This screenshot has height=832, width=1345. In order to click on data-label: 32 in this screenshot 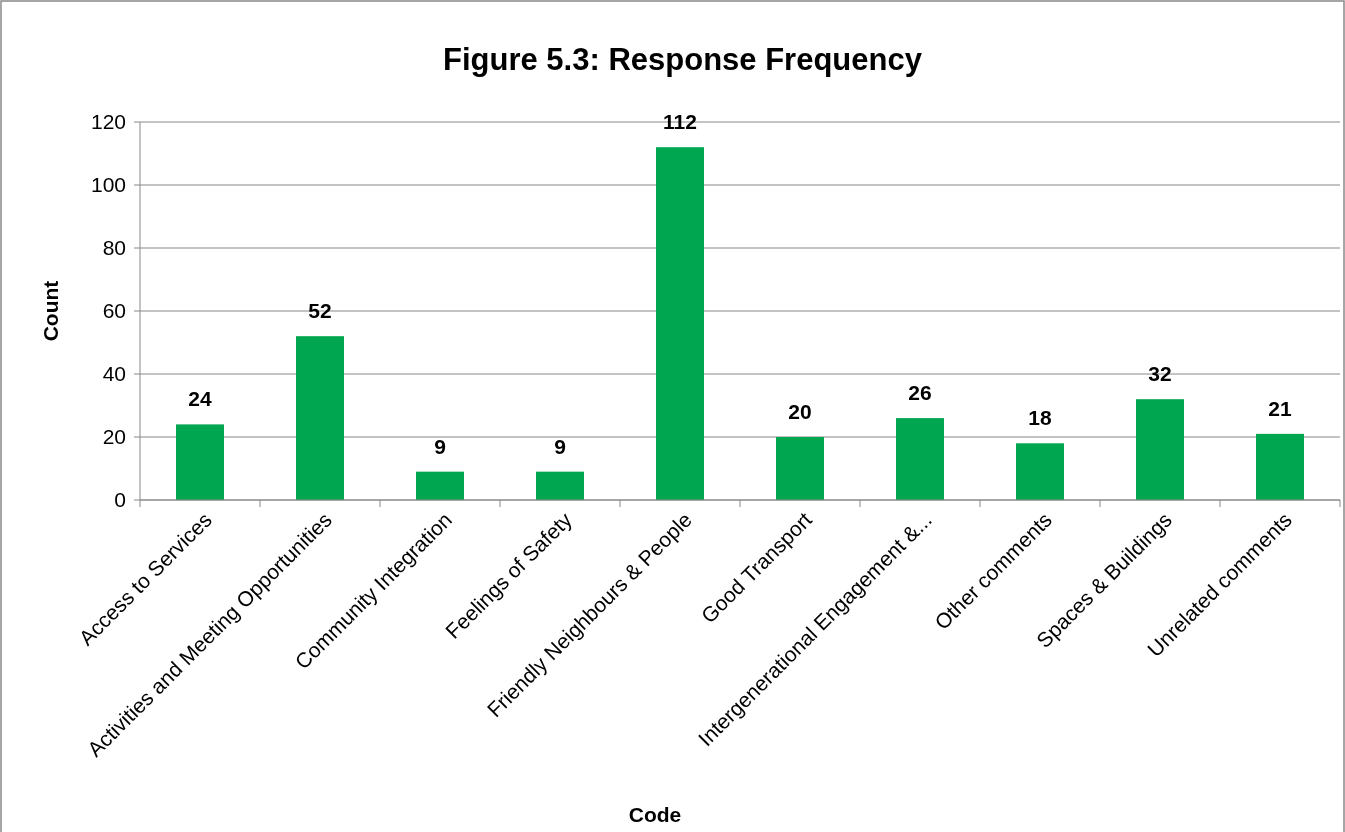, I will do `click(1160, 374)`.